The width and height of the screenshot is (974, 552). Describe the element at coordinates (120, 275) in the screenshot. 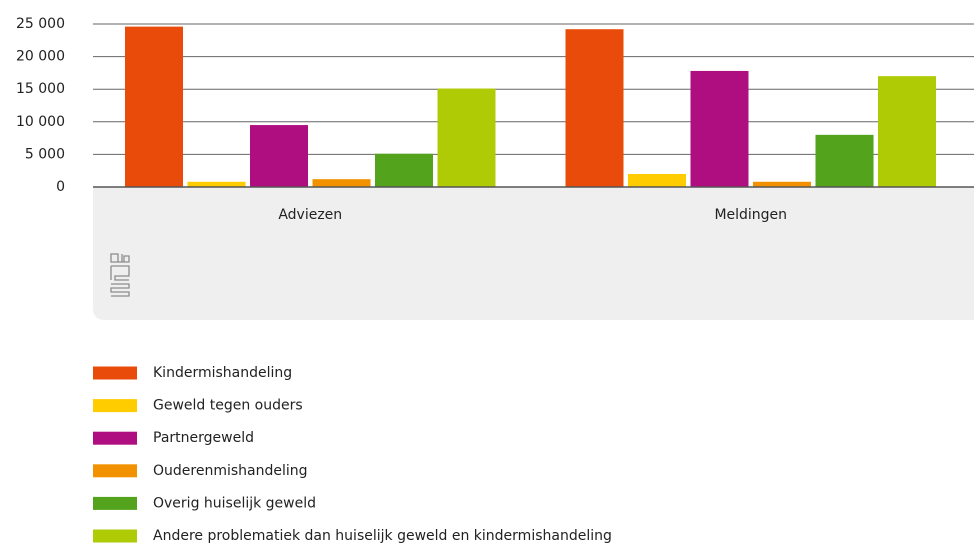

I see `logo` at that location.